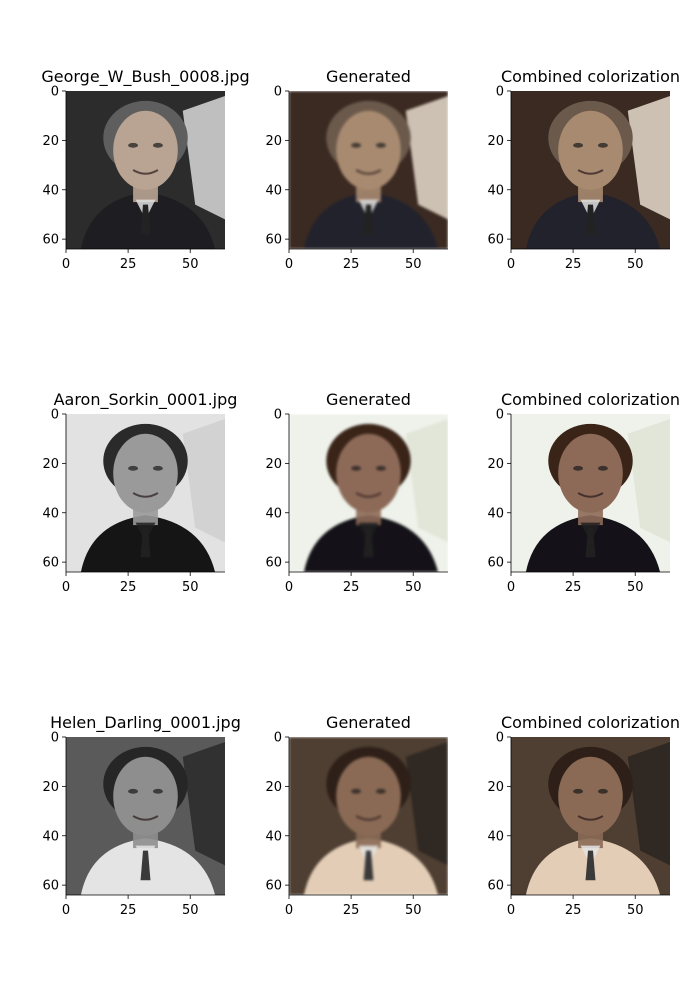 This screenshot has width=700, height=1000. I want to click on subplot-1-2: Generated 0 25 50 0 20 40 60, so click(356, 169).